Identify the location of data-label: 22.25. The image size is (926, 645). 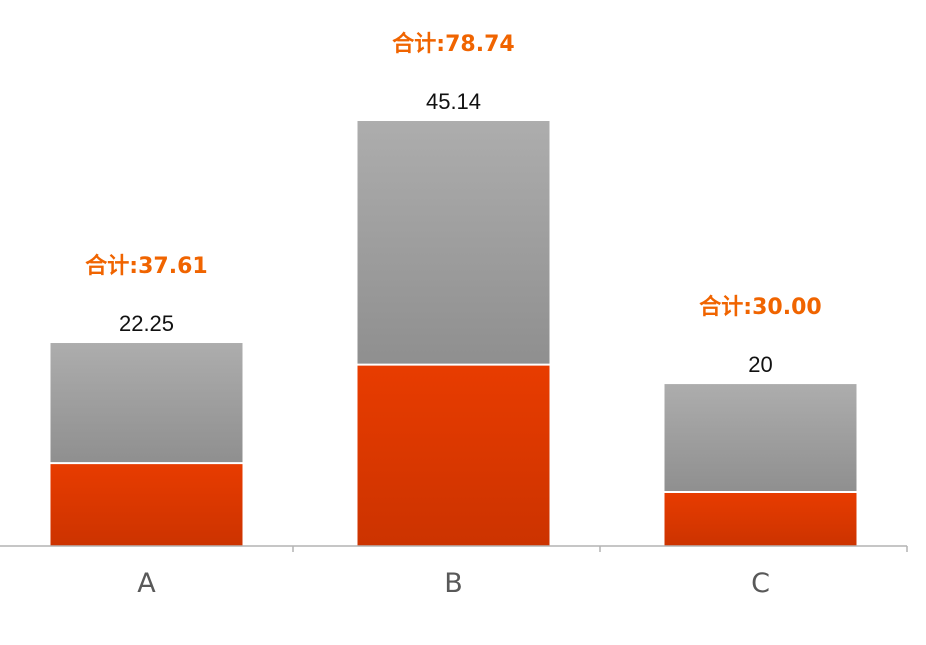
(146, 323).